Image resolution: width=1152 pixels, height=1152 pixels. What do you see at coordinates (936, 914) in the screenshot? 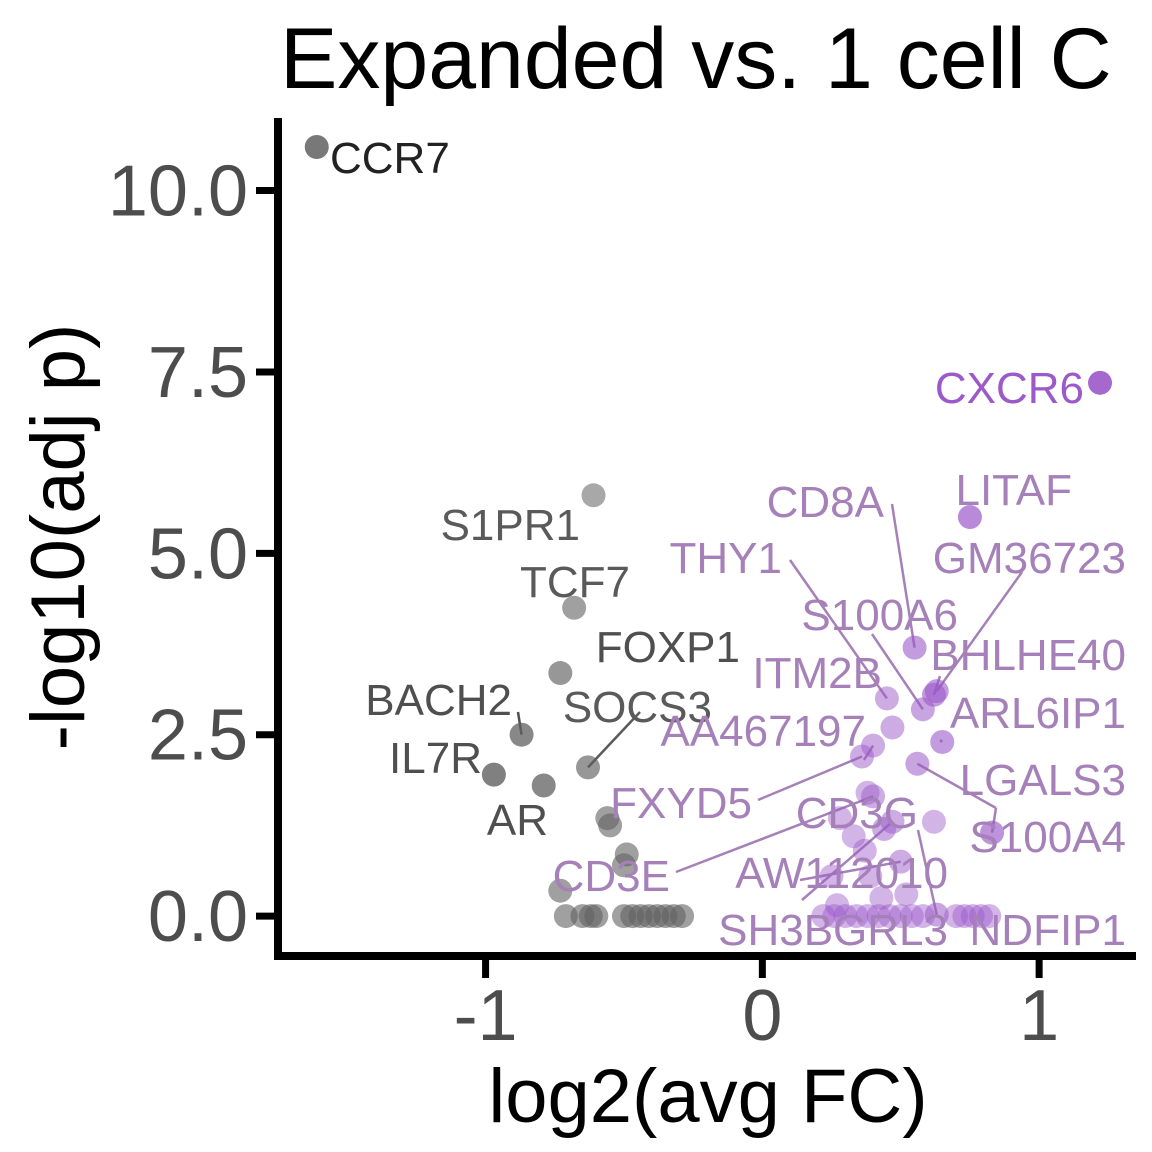
I see `data-point-ndfip1` at bounding box center [936, 914].